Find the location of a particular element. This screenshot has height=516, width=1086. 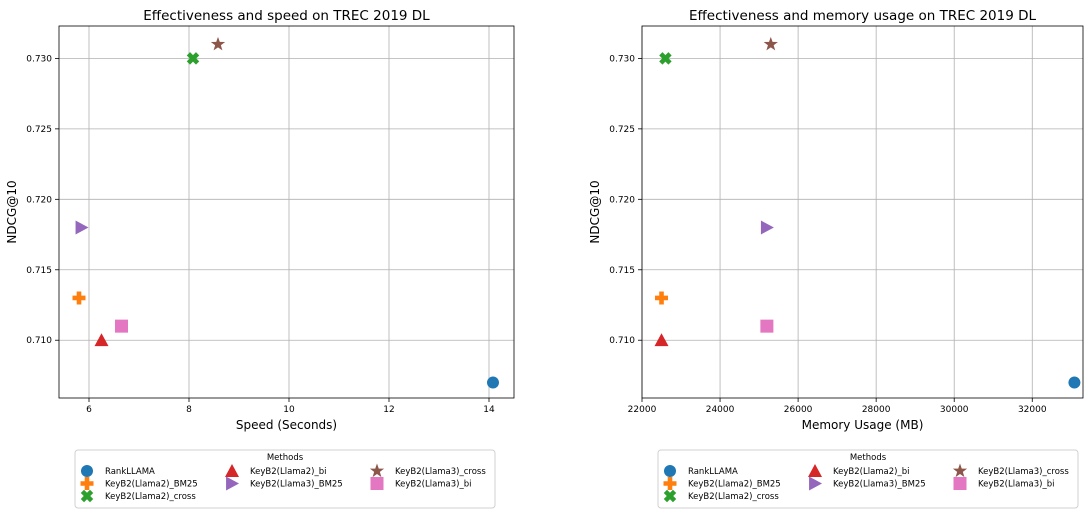

x-tick-label: 6 is located at coordinates (89, 410).